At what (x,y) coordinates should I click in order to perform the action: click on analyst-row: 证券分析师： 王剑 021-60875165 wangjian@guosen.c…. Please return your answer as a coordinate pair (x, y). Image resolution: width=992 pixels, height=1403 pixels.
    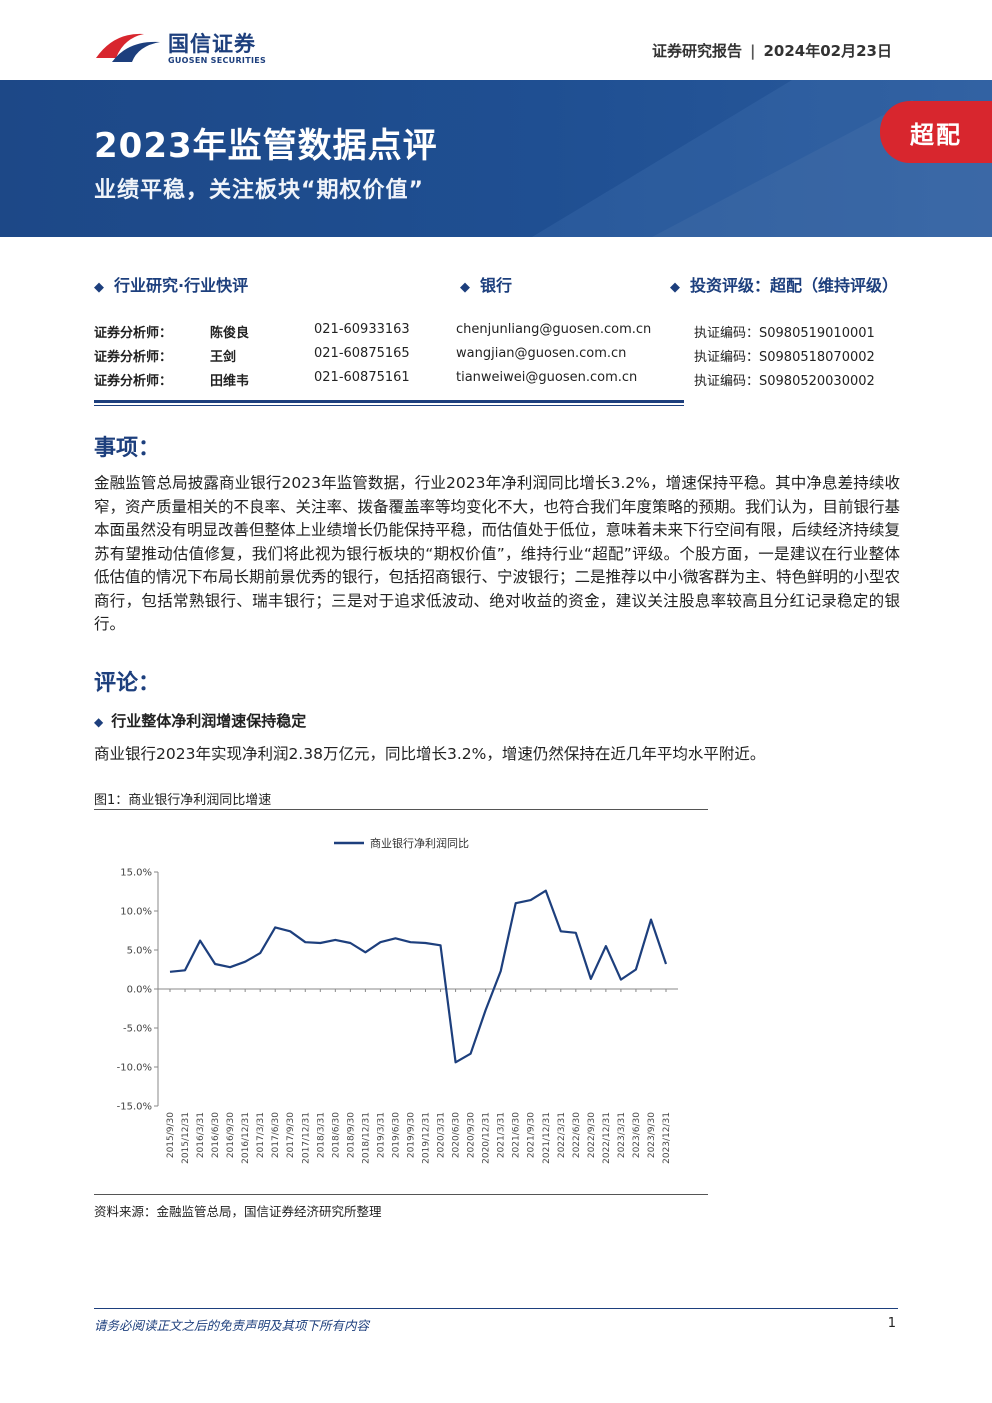
    Looking at the image, I should click on (499, 356).